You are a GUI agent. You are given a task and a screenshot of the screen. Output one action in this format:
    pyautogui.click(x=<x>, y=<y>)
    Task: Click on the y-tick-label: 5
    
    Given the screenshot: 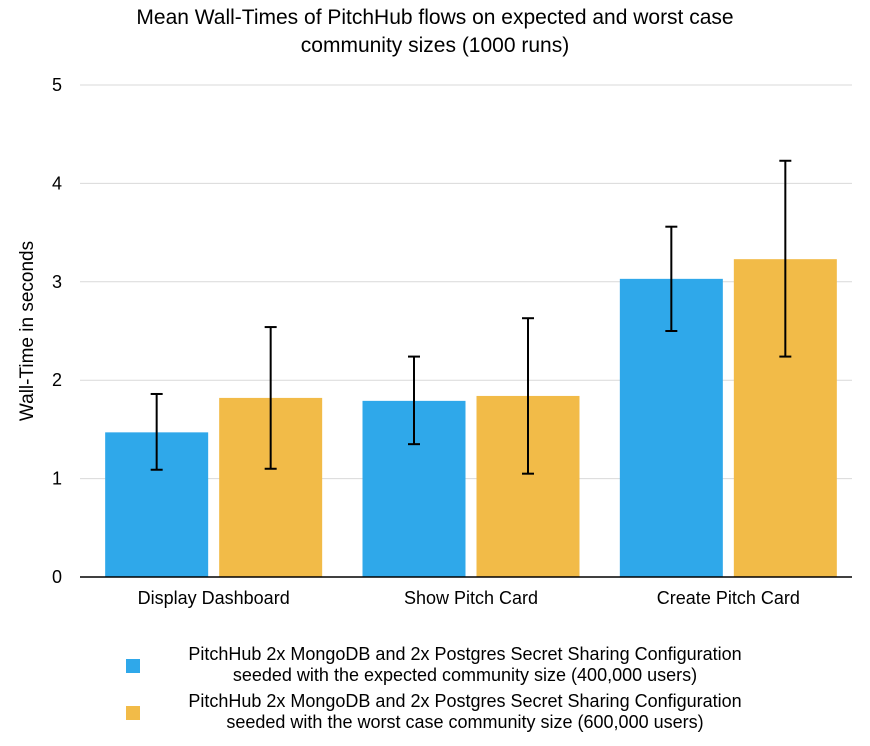 What is the action you would take?
    pyautogui.click(x=57, y=85)
    